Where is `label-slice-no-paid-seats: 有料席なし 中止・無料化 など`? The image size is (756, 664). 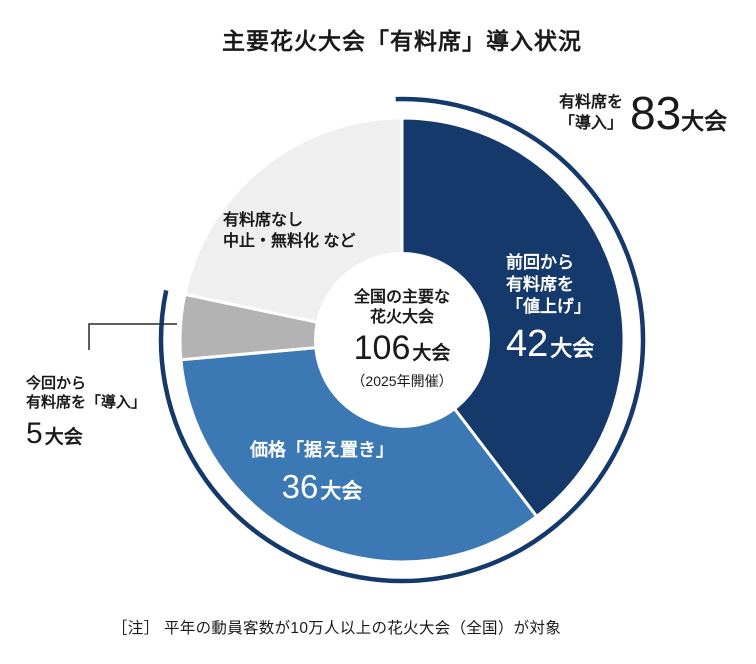 label-slice-no-paid-seats: 有料席なし 中止・無料化 など is located at coordinates (289, 231).